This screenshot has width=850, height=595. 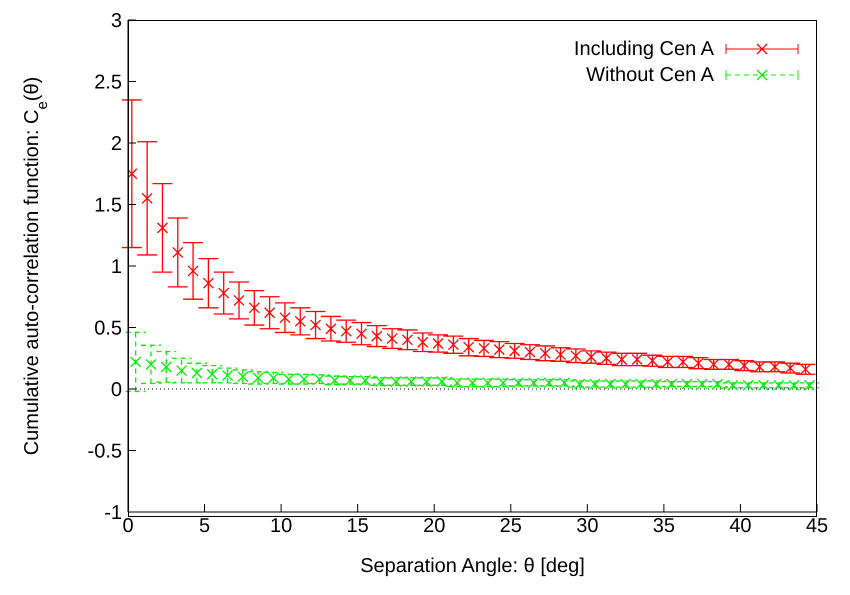 I want to click on x-tick-label: 45, so click(x=817, y=526).